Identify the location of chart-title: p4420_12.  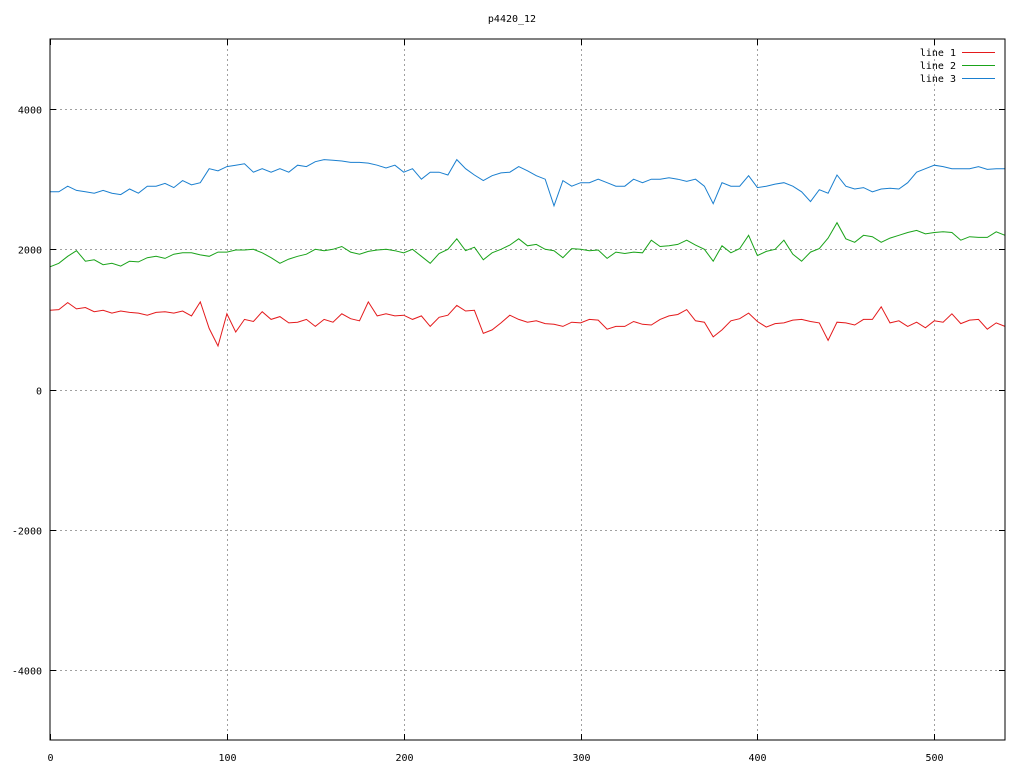
(512, 19).